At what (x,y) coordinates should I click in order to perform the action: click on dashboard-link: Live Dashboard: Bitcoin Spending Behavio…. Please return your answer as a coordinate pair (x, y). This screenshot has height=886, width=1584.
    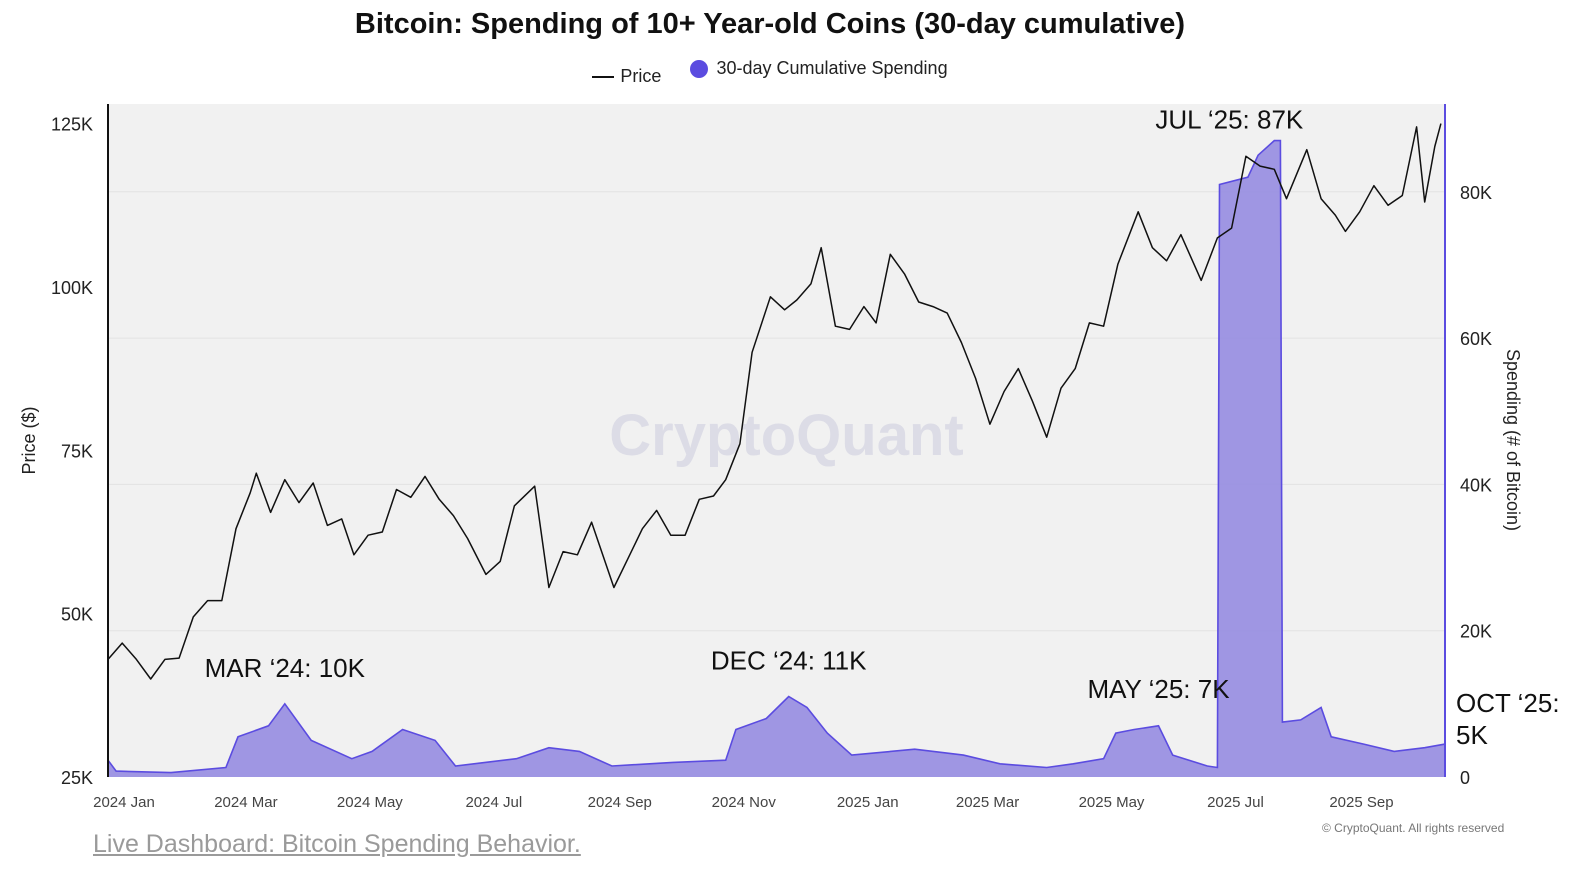
    Looking at the image, I should click on (337, 844).